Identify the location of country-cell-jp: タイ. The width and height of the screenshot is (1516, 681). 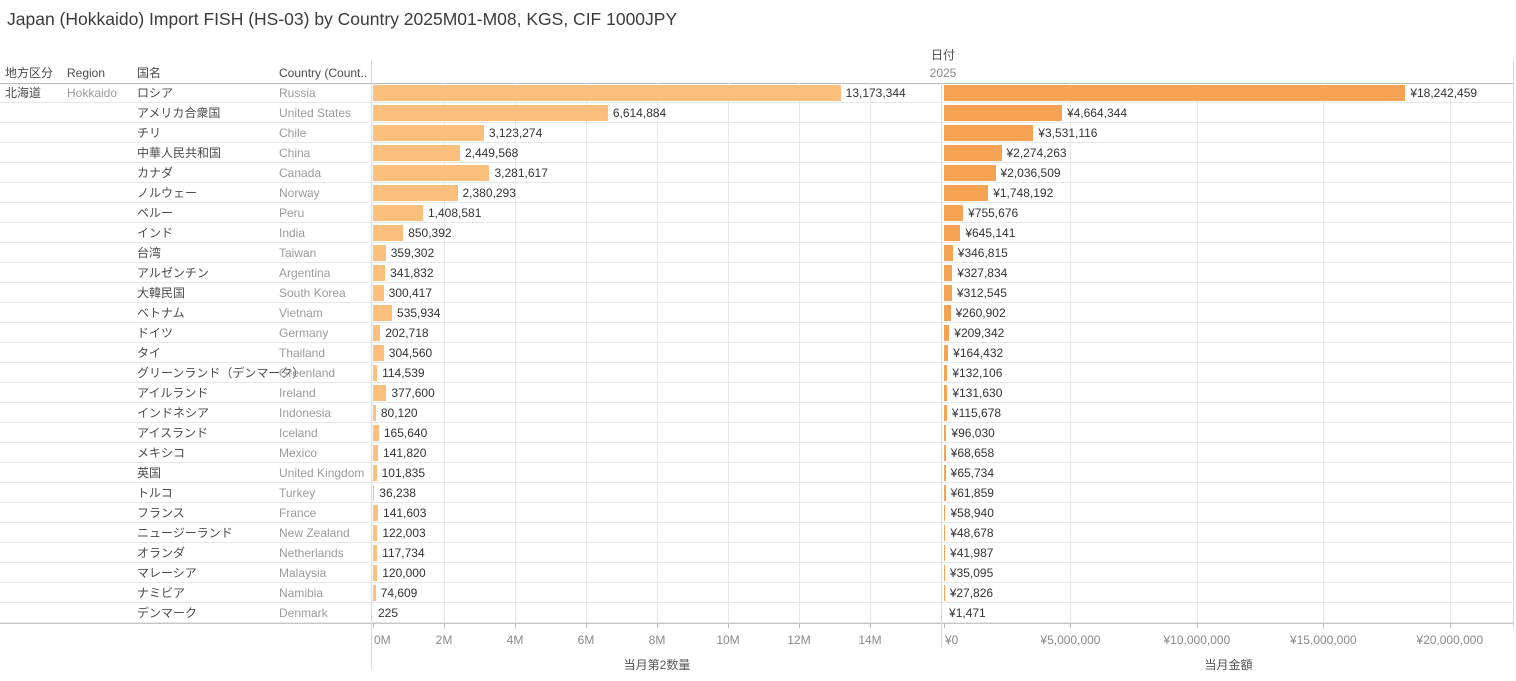
(149, 353).